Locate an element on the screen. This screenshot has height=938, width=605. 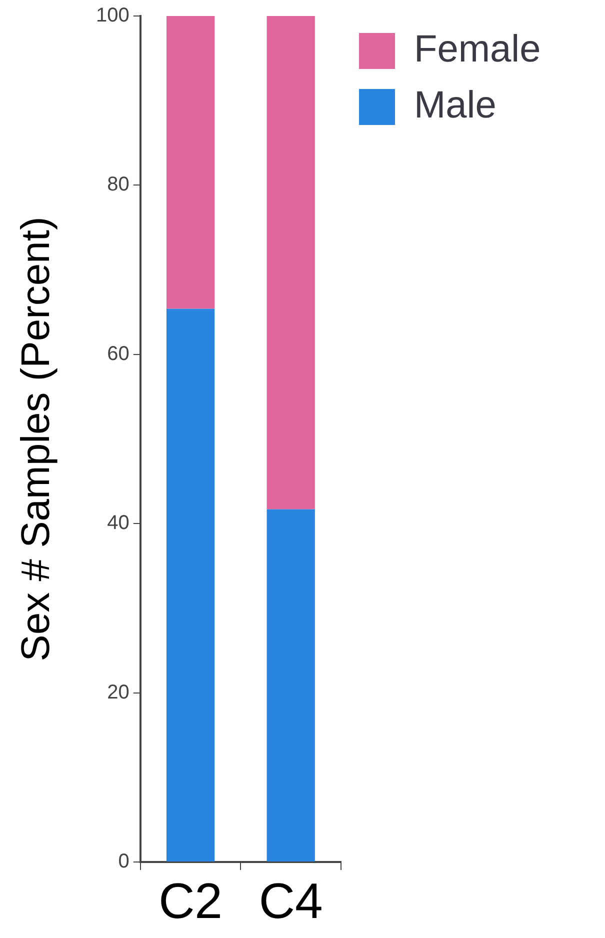
legend-label: Male is located at coordinates (455, 105).